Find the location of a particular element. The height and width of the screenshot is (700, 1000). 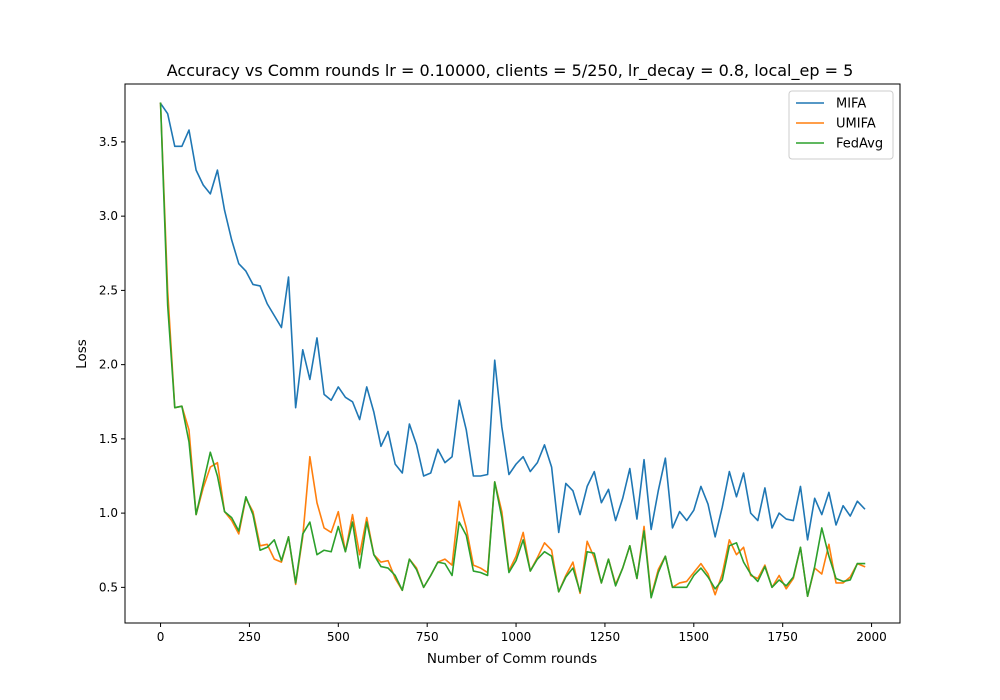

x-tick-label: 1750 is located at coordinates (782, 637).